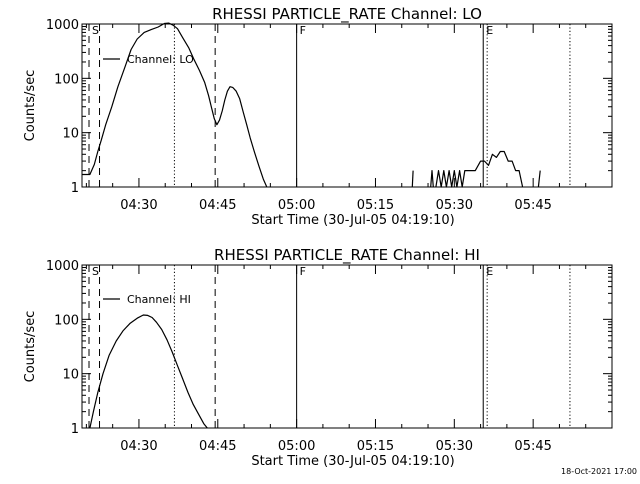 Image resolution: width=640 pixels, height=484 pixels. I want to click on chart-title: RHESSI PARTICLE_RATE Channel: HI, so click(347, 255).